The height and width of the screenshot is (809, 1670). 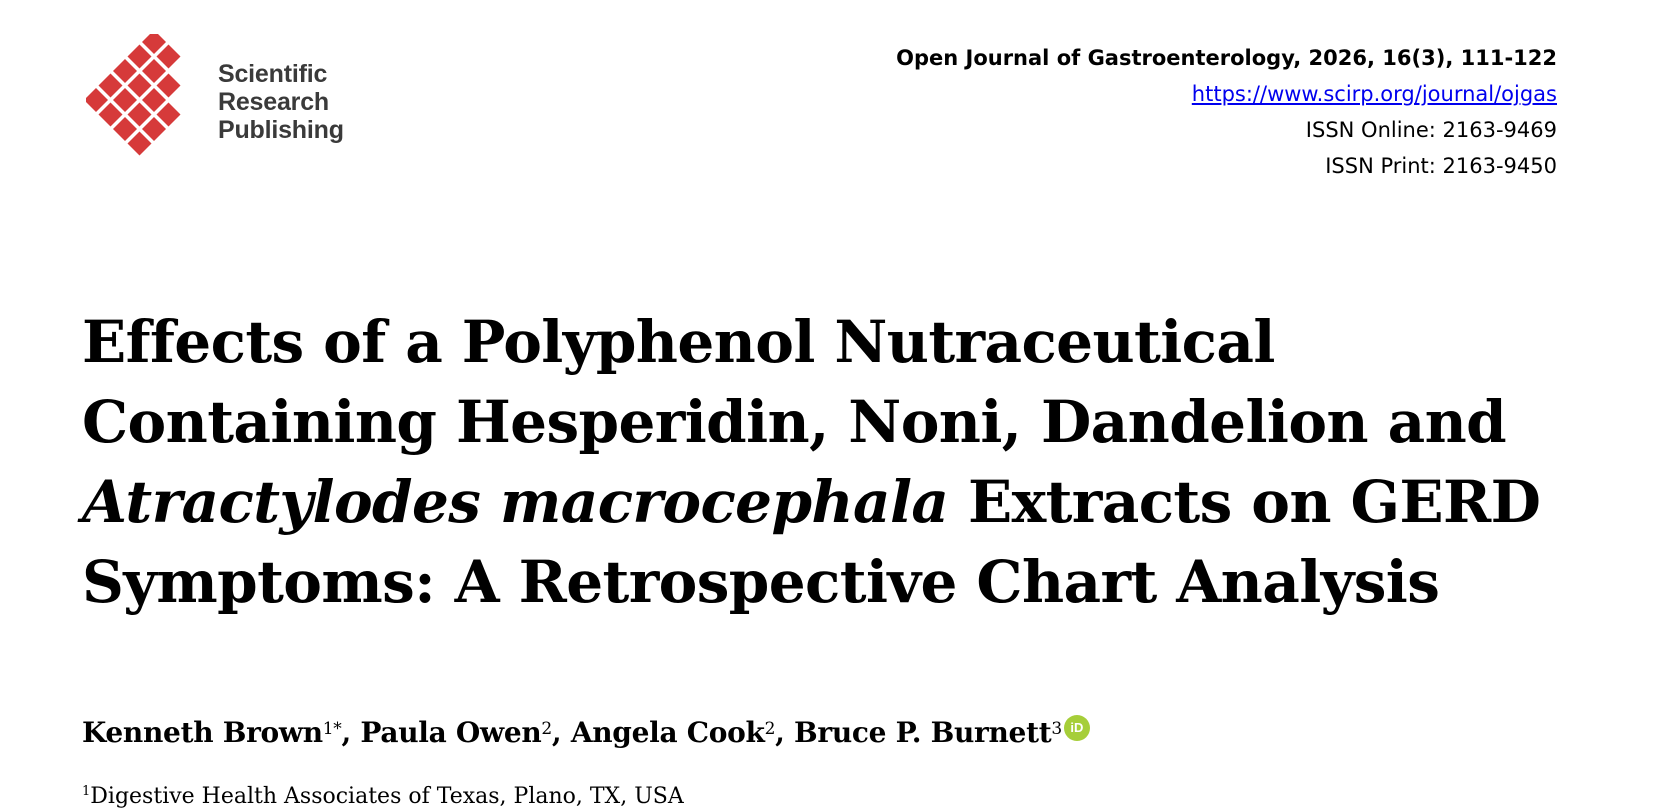 I want to click on author-affiliation-mark: 1*, so click(x=332, y=729).